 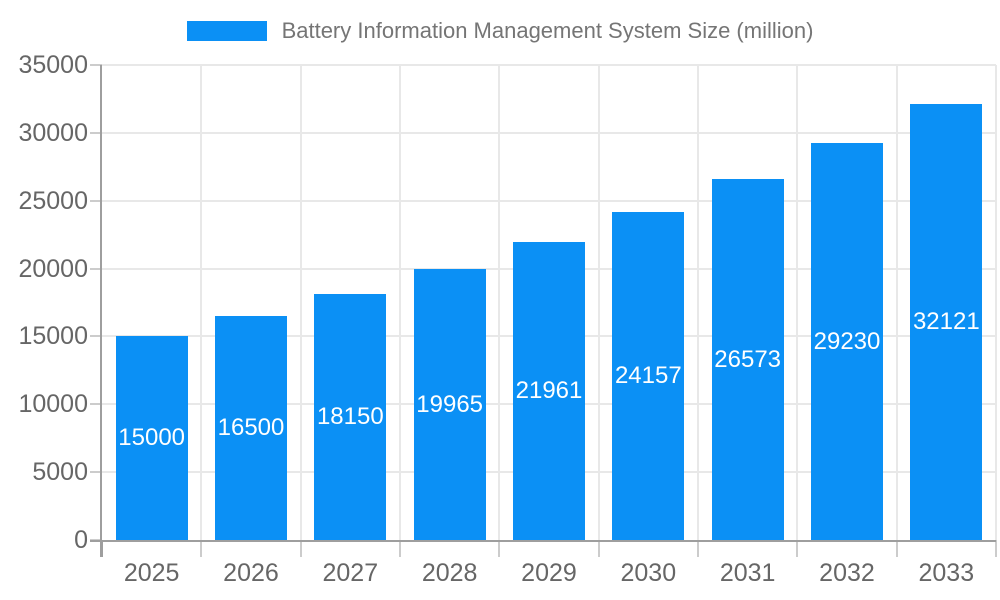 I want to click on y-tick-label: 5000, so click(x=60, y=472).